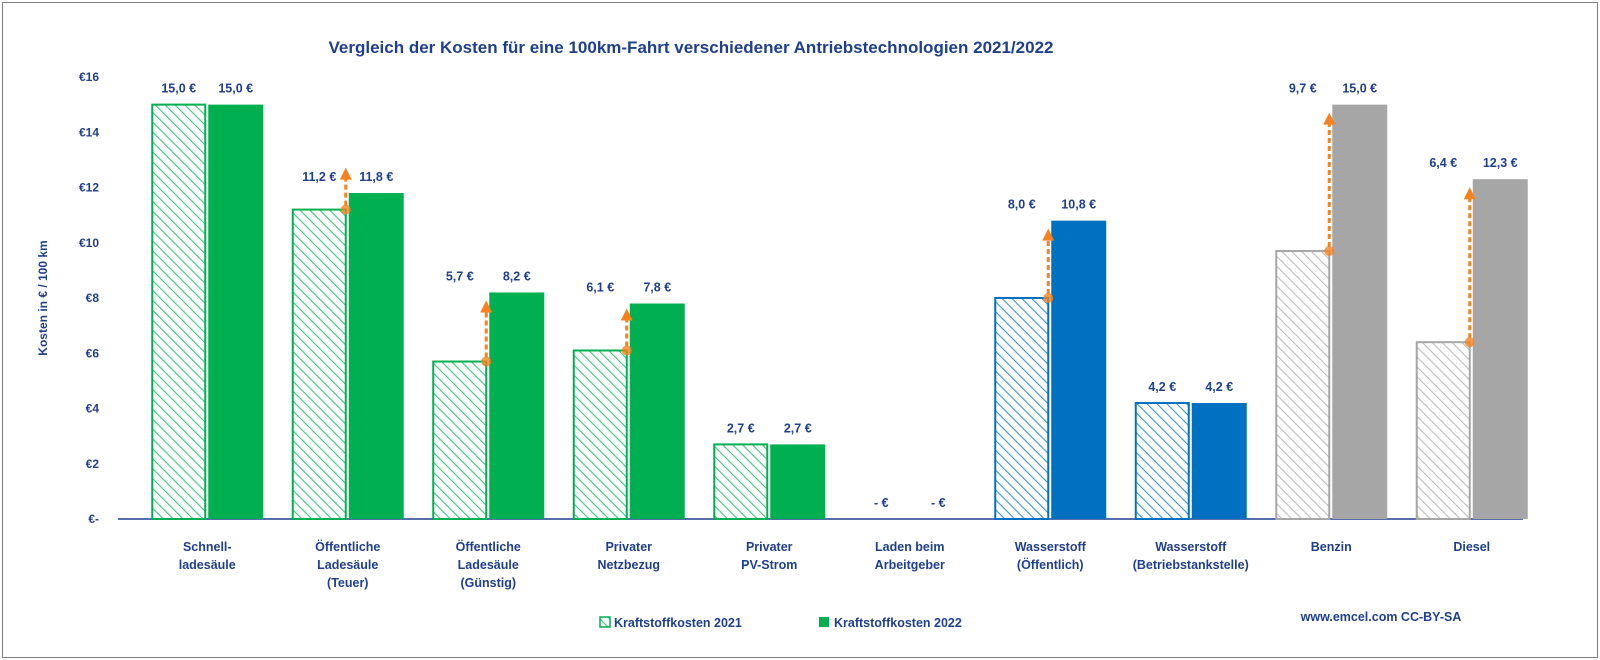  What do you see at coordinates (629, 556) in the screenshot?
I see `x-category-label: Privater Netzbezug` at bounding box center [629, 556].